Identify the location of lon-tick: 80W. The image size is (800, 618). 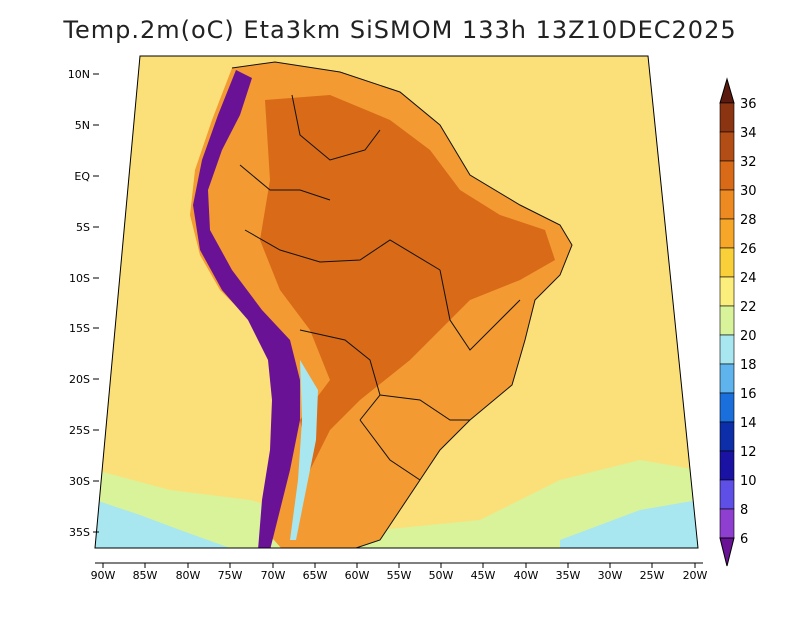
(188, 572).